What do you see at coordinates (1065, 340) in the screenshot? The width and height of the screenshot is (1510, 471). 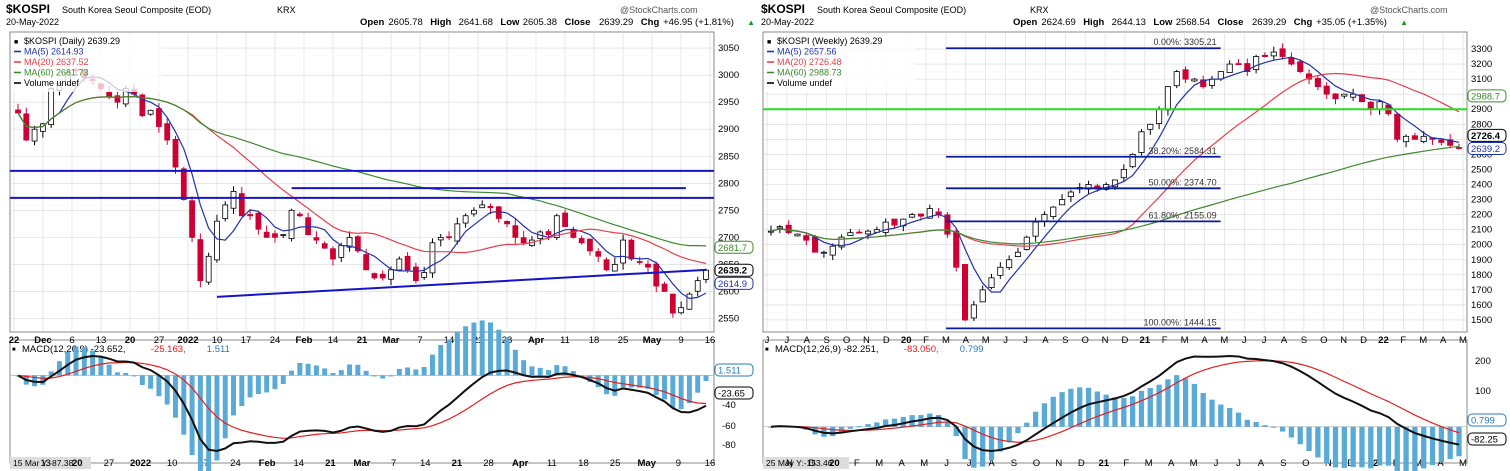 I see `time-tick-label: S` at bounding box center [1065, 340].